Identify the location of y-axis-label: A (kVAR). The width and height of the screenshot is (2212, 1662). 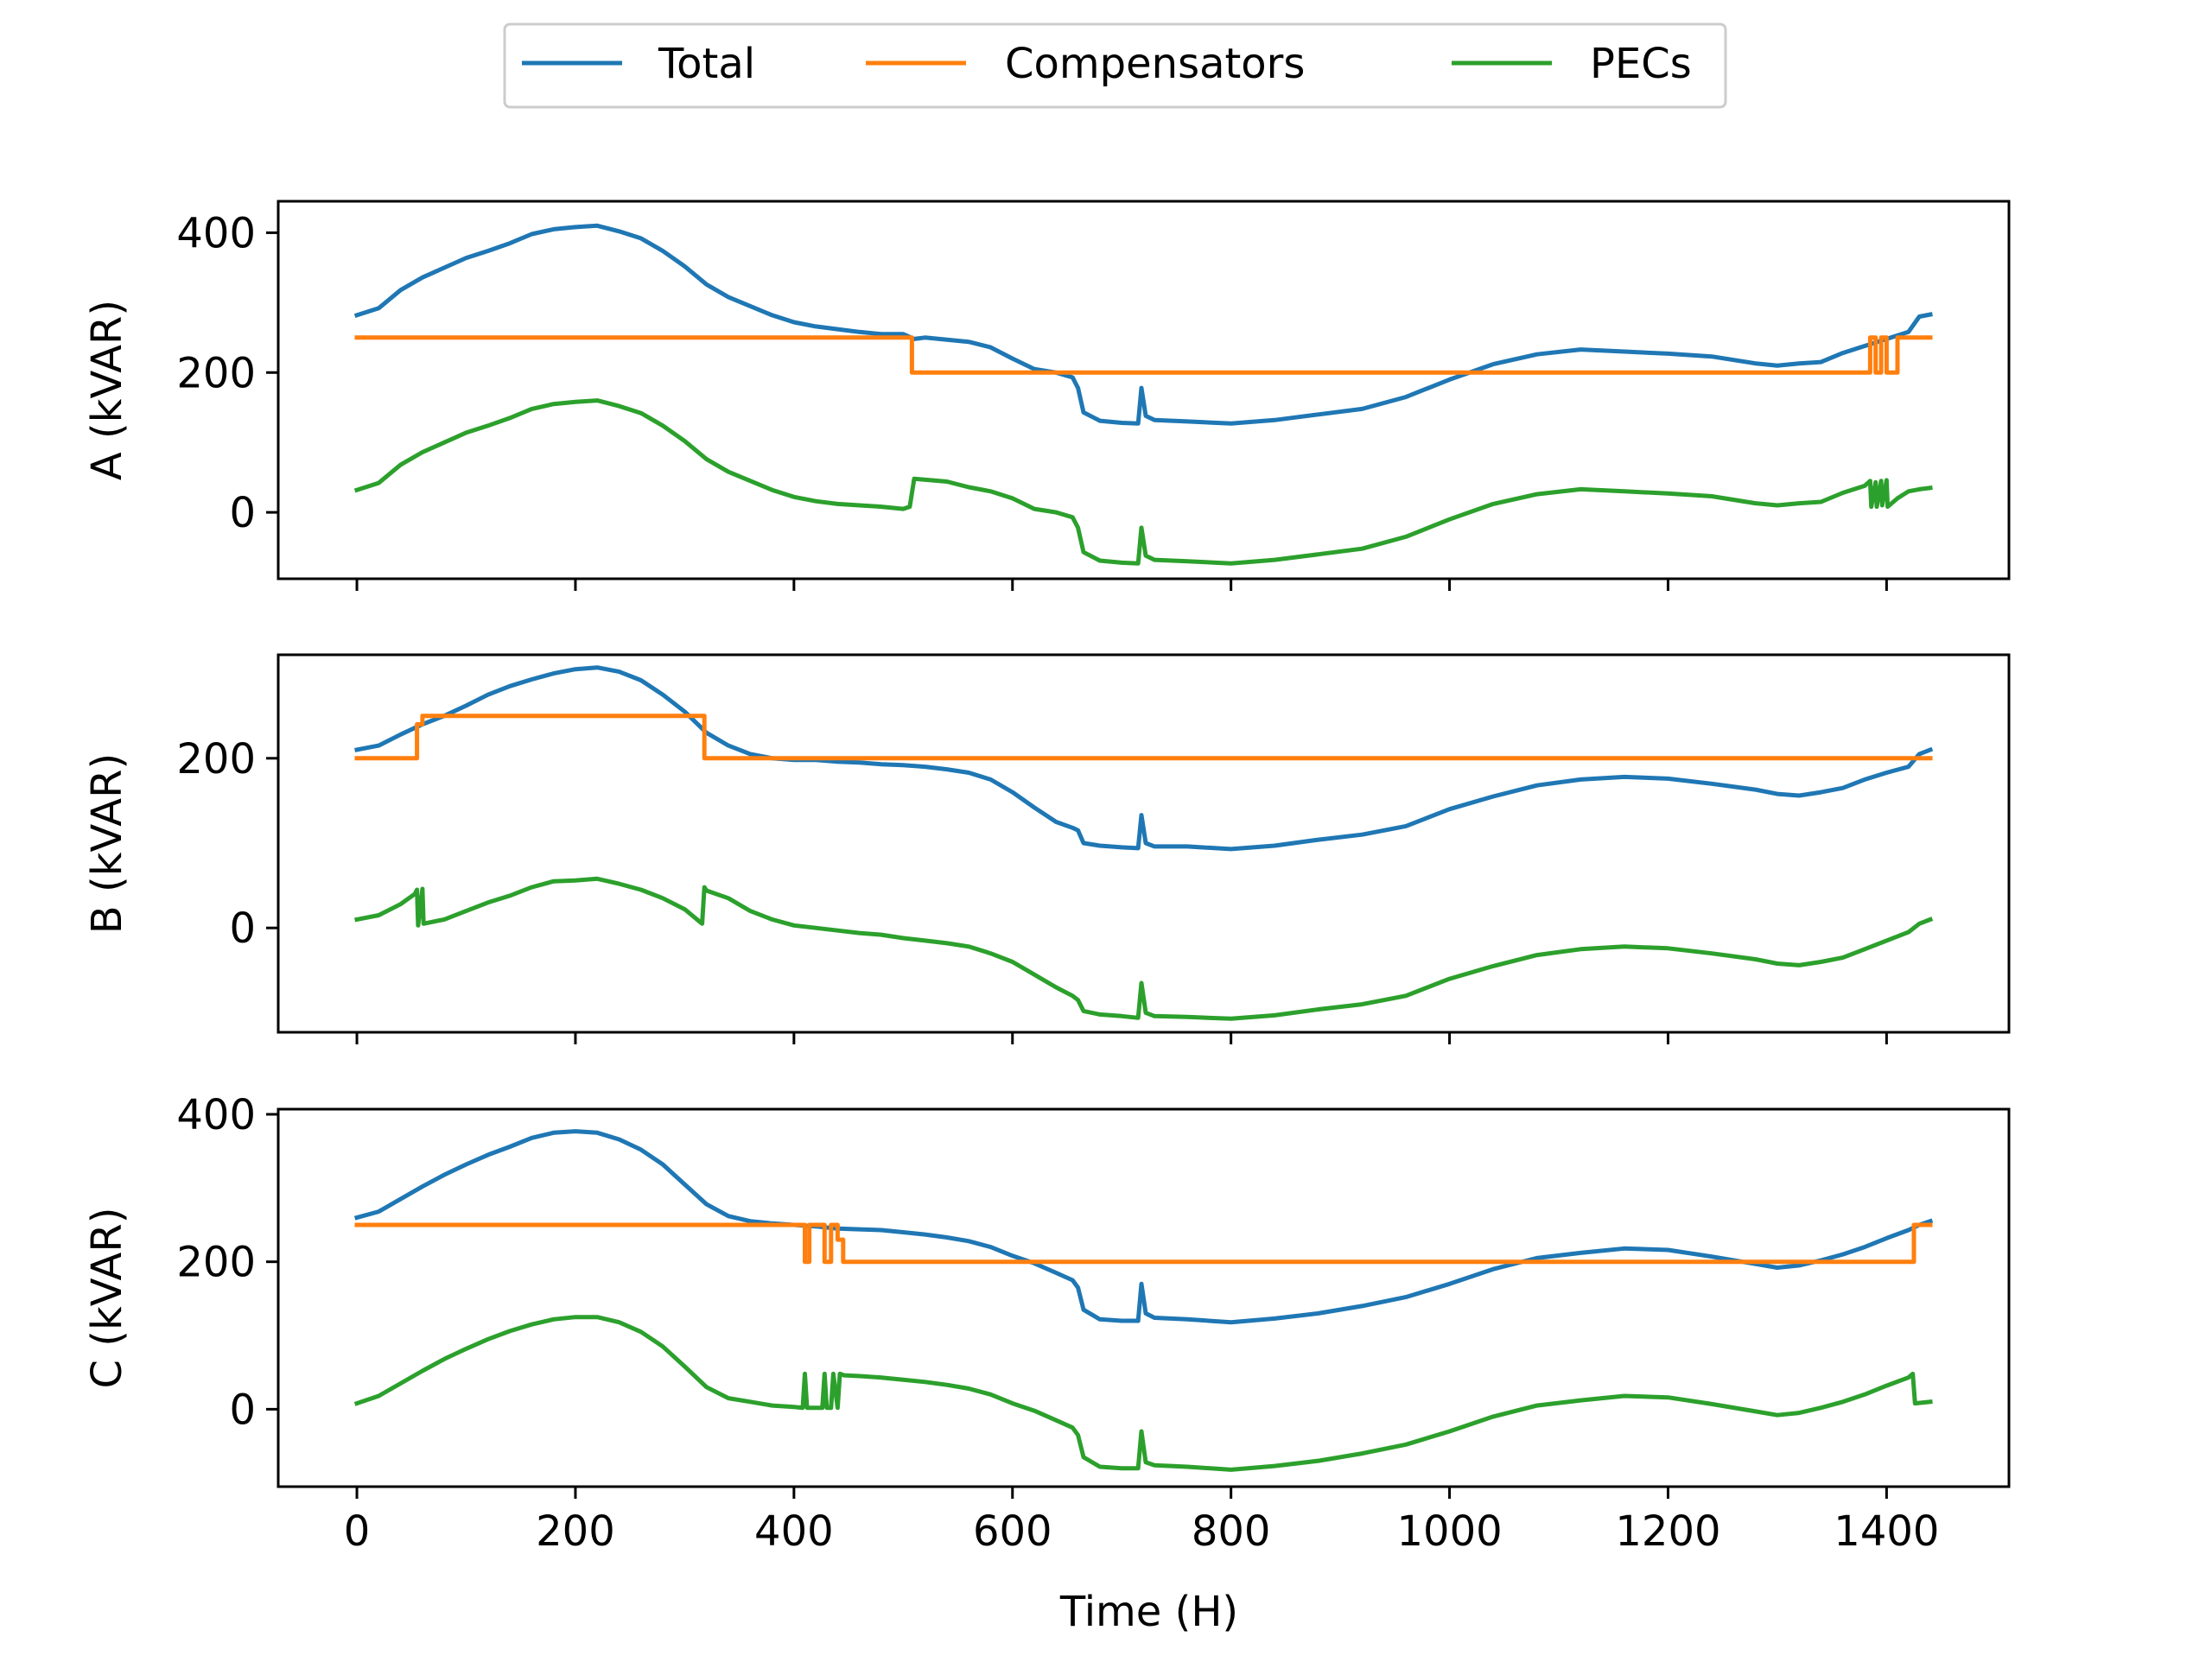
(107, 390).